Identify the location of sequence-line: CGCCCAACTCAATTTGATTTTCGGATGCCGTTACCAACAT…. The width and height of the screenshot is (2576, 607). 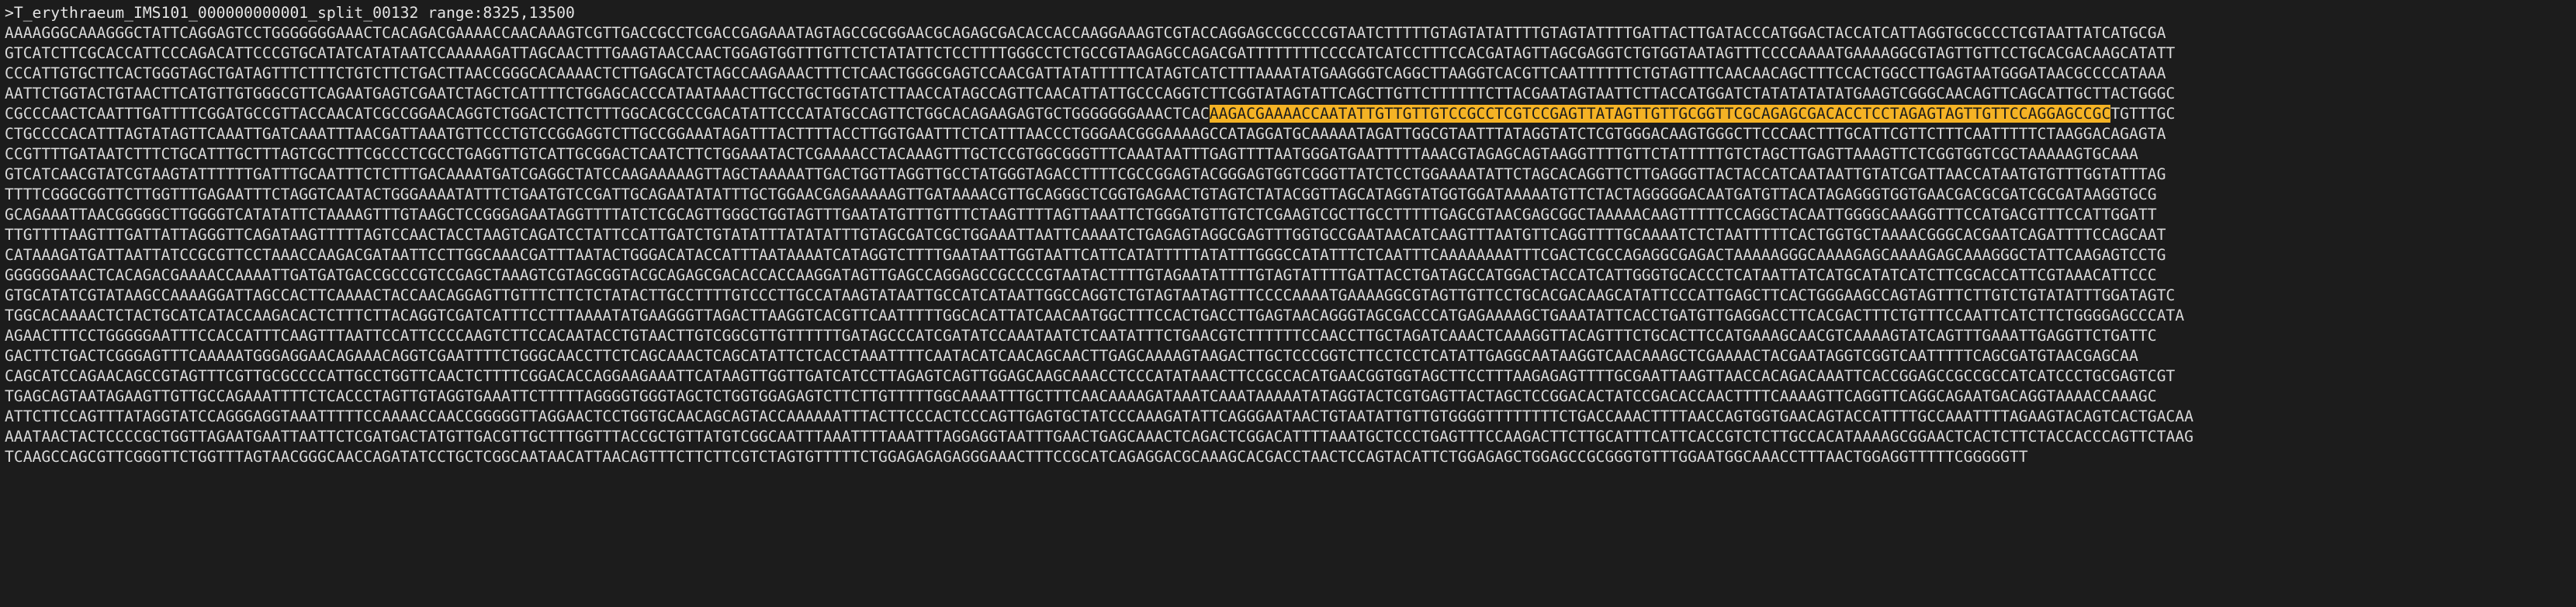
(1288, 114).